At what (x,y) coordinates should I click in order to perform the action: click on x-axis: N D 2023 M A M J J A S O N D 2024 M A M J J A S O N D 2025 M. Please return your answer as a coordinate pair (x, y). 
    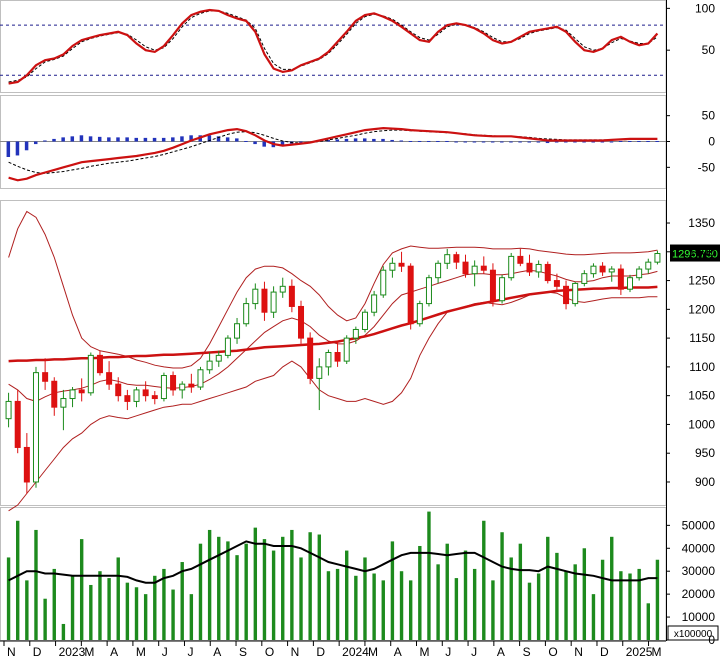
    Looking at the image, I should click on (333, 649).